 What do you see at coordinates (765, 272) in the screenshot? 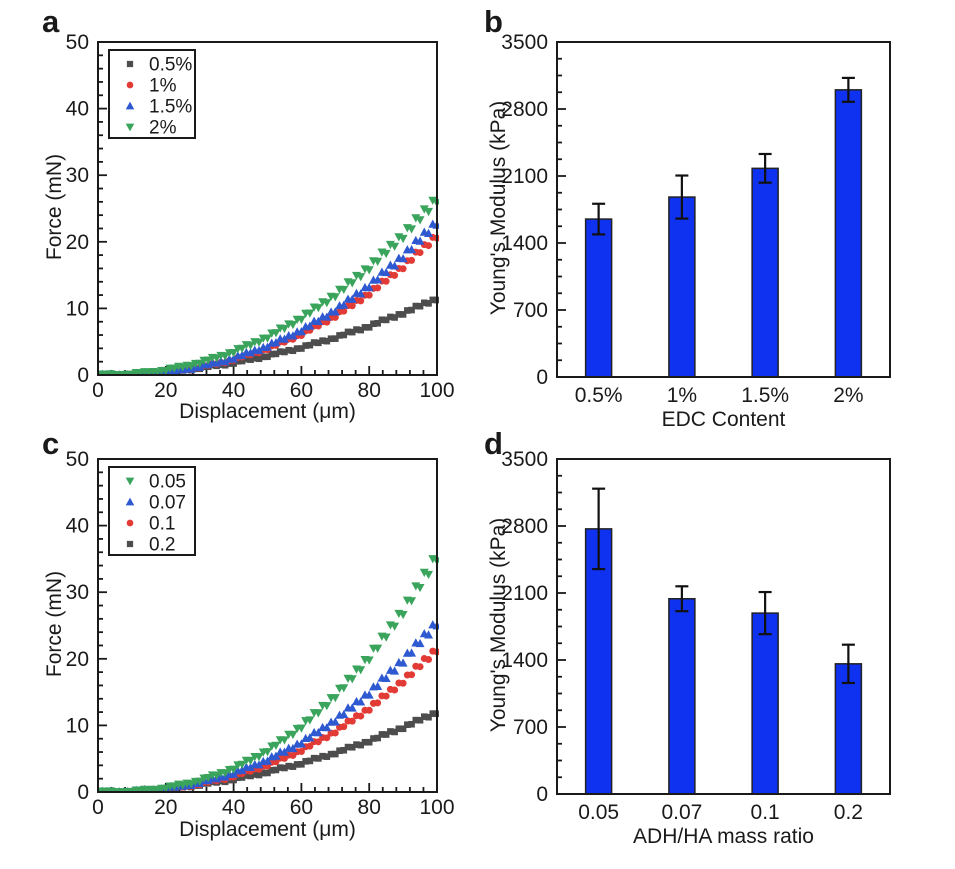
I see `bar-1.5%` at bounding box center [765, 272].